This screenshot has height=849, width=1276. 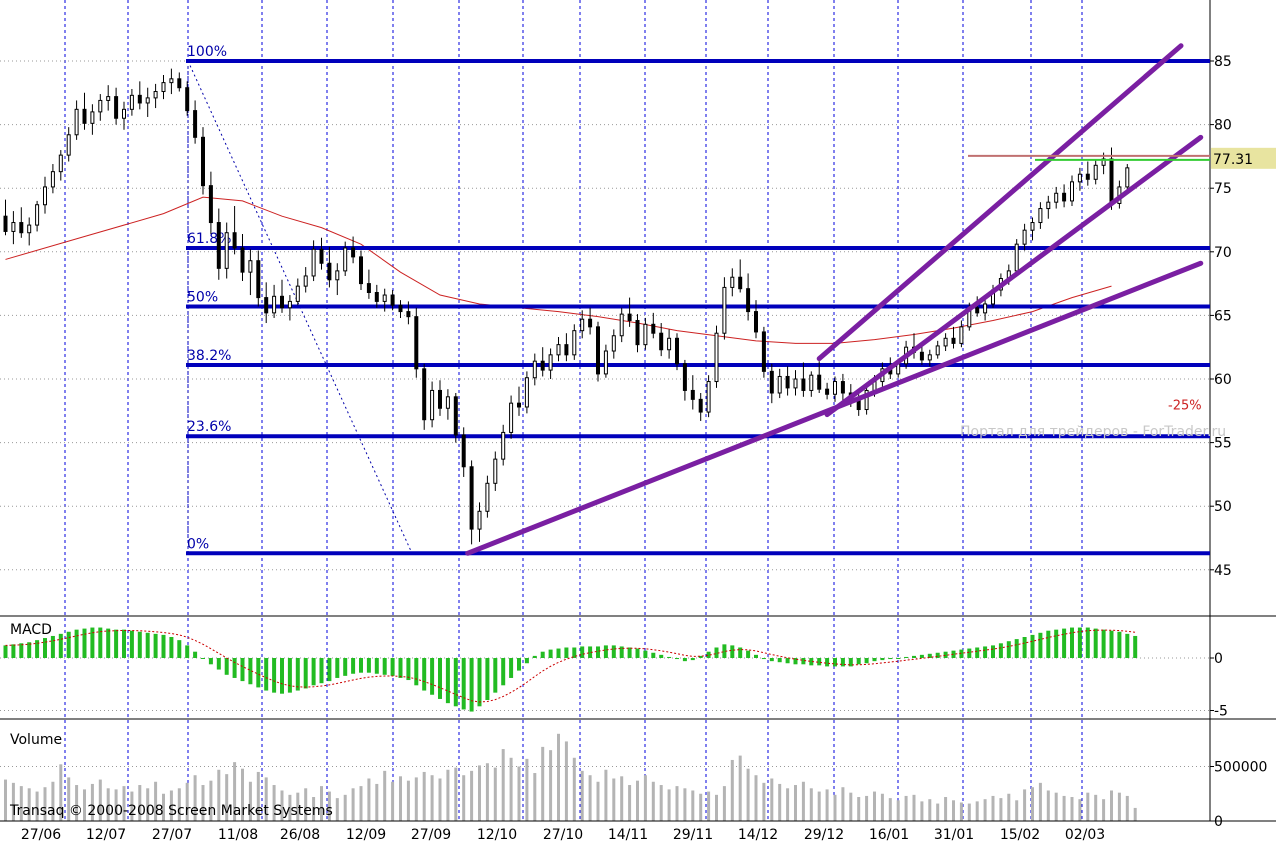 What do you see at coordinates (1223, 62) in the screenshot?
I see `y-tick-label: 85` at bounding box center [1223, 62].